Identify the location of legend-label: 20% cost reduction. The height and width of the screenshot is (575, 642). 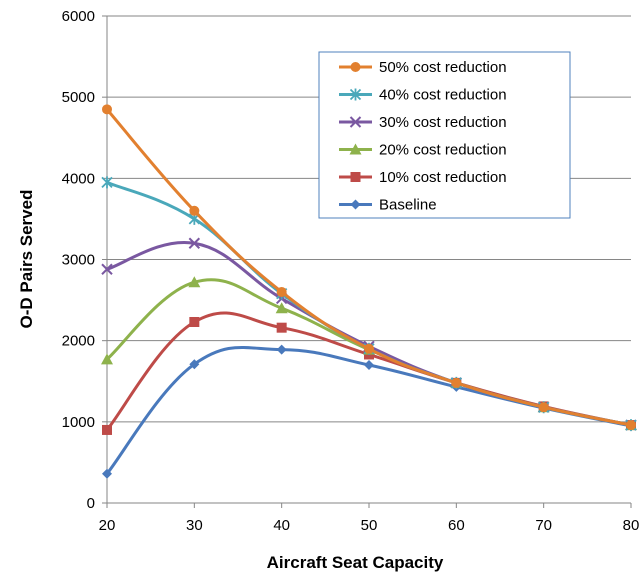
(443, 150).